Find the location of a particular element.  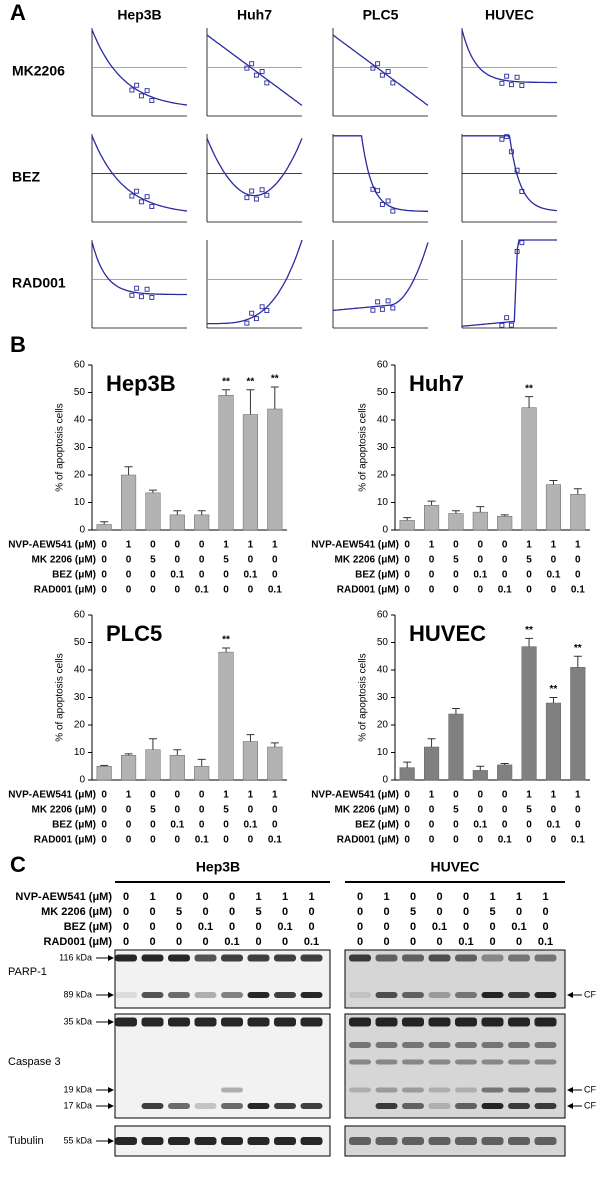

significance-label: ** is located at coordinates (529, 630).